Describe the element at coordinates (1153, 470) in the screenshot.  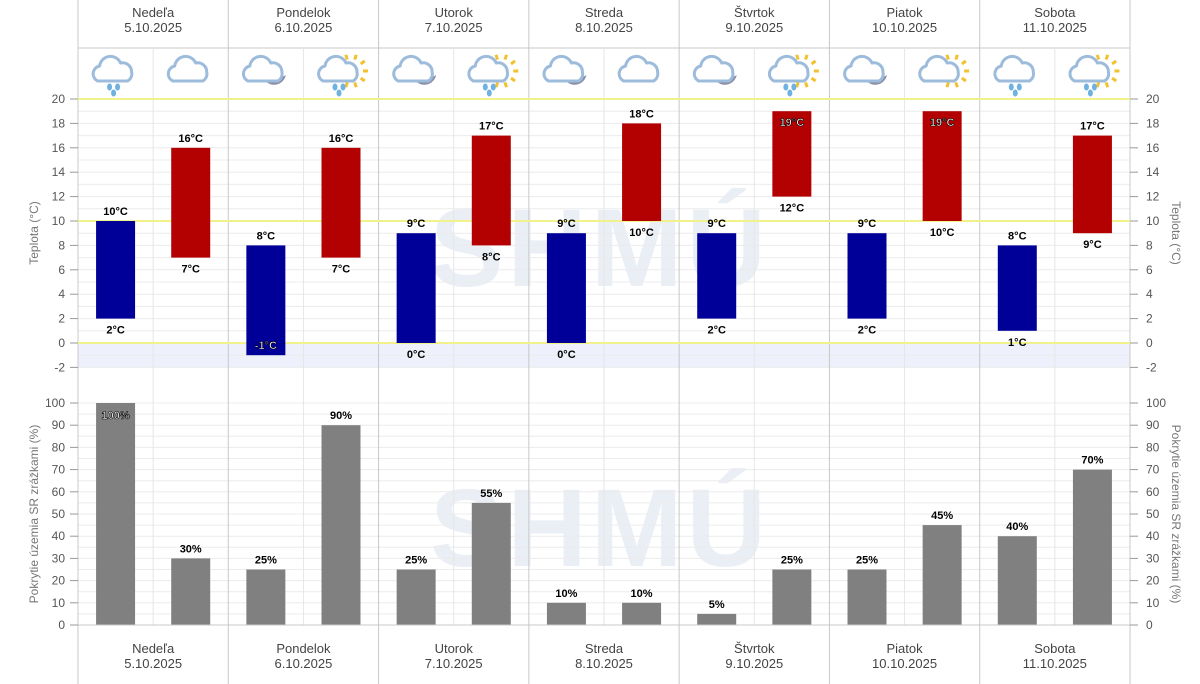
I see `y-tick-label-right: 70` at that location.